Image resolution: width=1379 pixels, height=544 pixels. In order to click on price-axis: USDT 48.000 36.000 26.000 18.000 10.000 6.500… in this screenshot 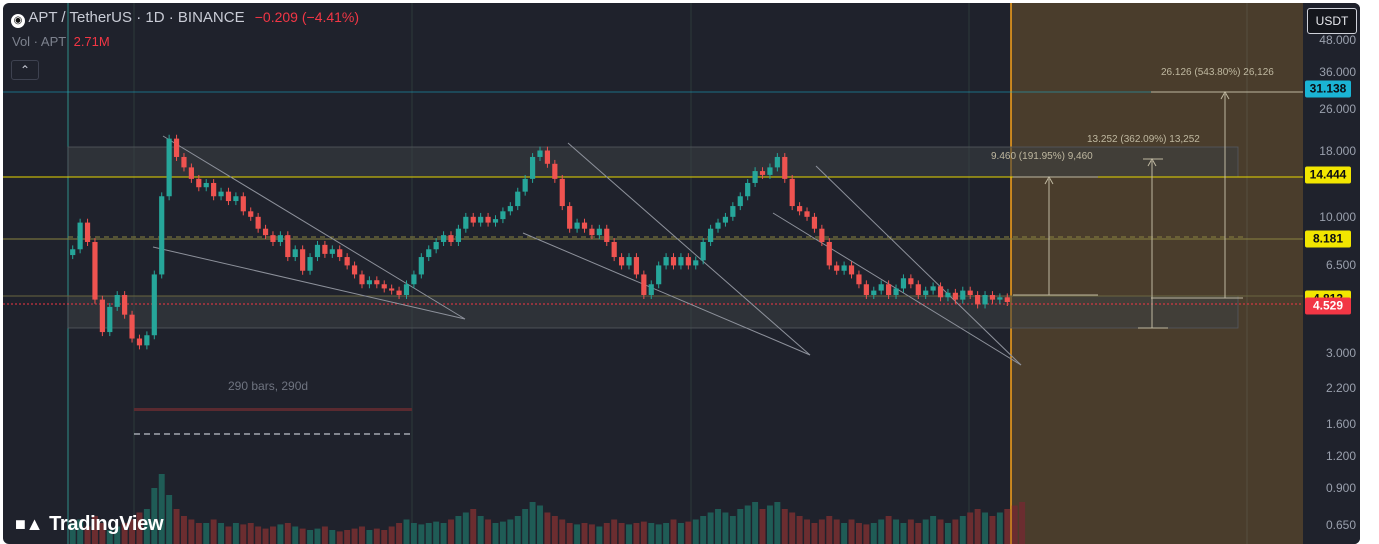, I will do `click(1331, 273)`.